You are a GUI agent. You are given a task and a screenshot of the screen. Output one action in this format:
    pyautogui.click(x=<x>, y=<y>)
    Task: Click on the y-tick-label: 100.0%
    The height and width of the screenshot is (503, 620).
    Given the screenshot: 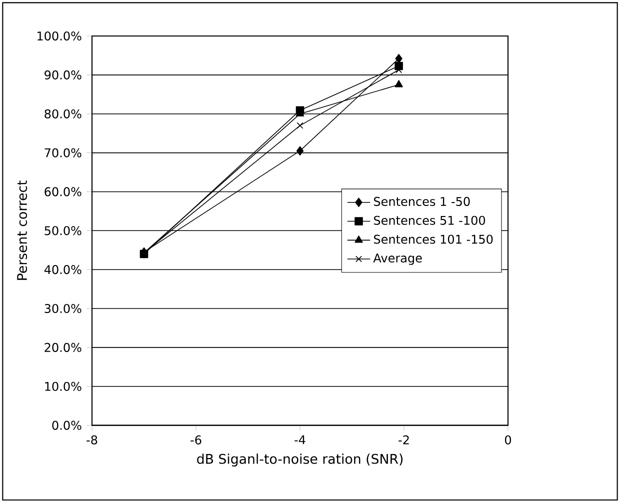 What is the action you would take?
    pyautogui.click(x=60, y=36)
    